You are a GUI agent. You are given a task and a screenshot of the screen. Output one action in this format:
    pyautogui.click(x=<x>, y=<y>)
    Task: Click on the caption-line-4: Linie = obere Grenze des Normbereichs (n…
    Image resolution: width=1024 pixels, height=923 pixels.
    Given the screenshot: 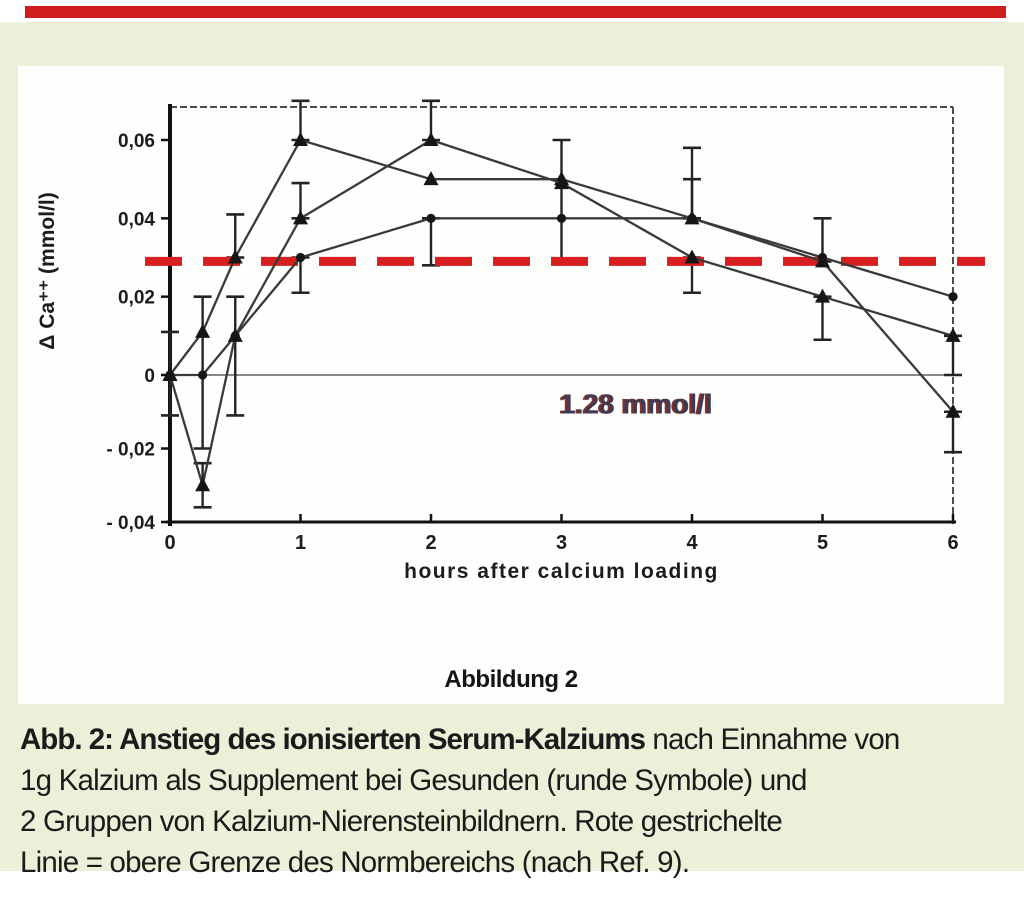 What is the action you would take?
    pyautogui.click(x=355, y=862)
    